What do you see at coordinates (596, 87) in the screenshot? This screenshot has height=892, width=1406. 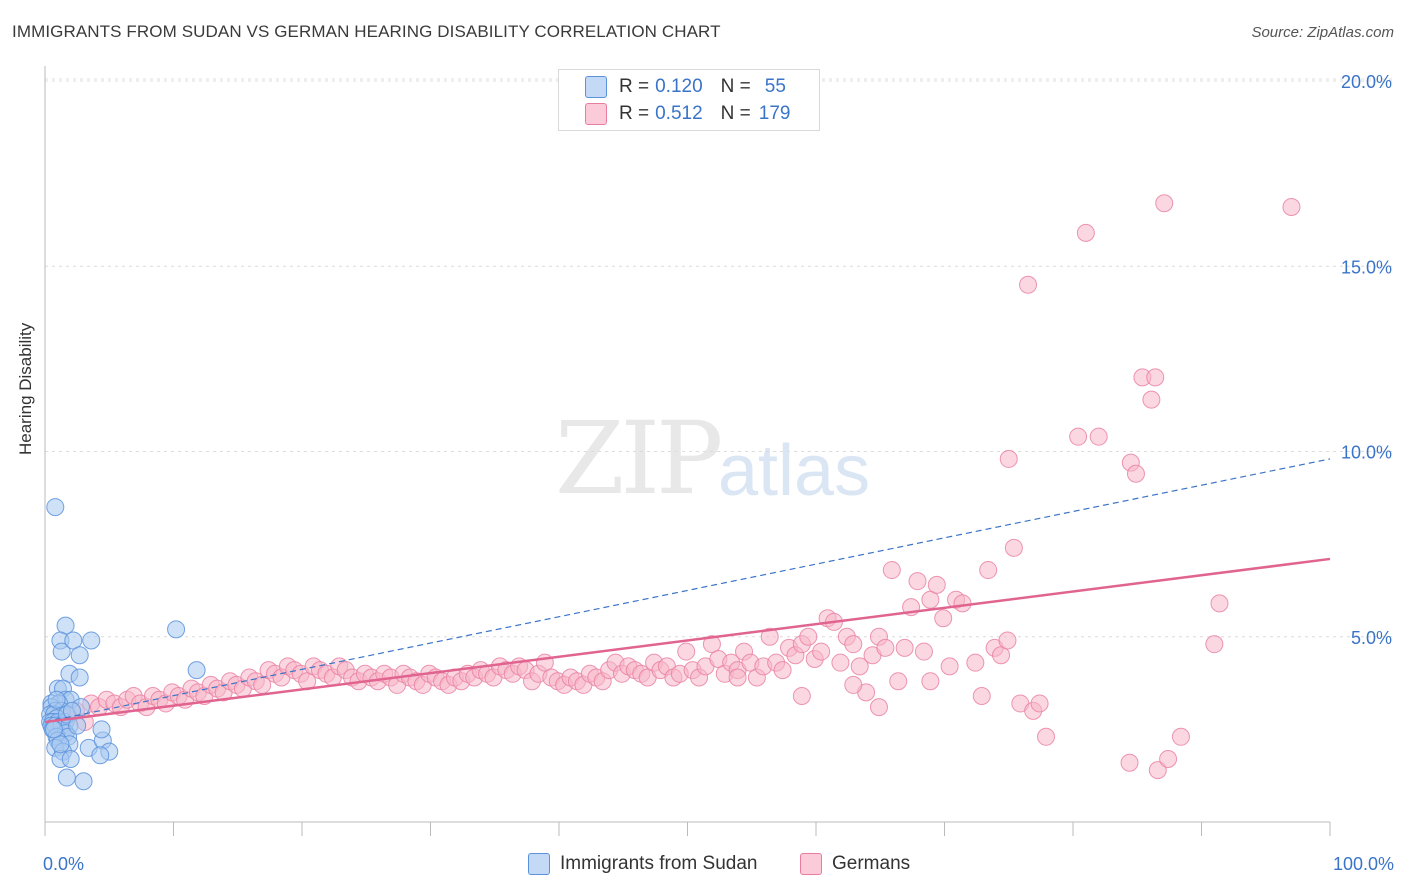 I see `legend-swatch-sudan` at bounding box center [596, 87].